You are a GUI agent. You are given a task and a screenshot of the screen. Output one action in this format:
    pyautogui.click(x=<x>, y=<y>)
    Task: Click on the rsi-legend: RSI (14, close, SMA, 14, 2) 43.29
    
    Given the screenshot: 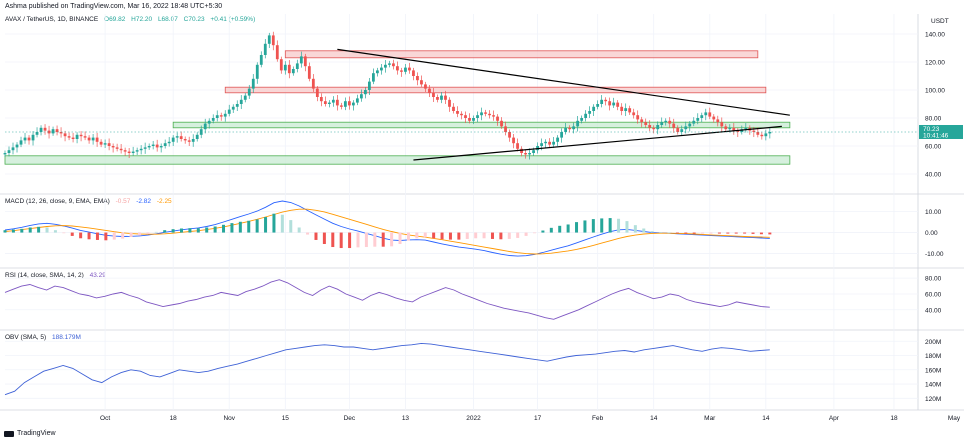 What is the action you would take?
    pyautogui.click(x=57, y=275)
    